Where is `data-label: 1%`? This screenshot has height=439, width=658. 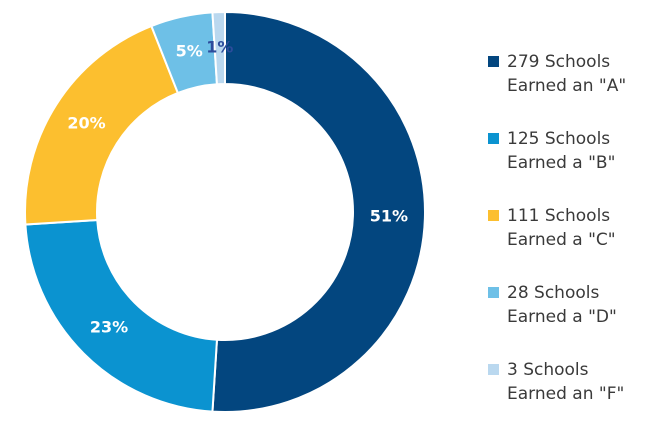 data-label: 1% is located at coordinates (219, 47).